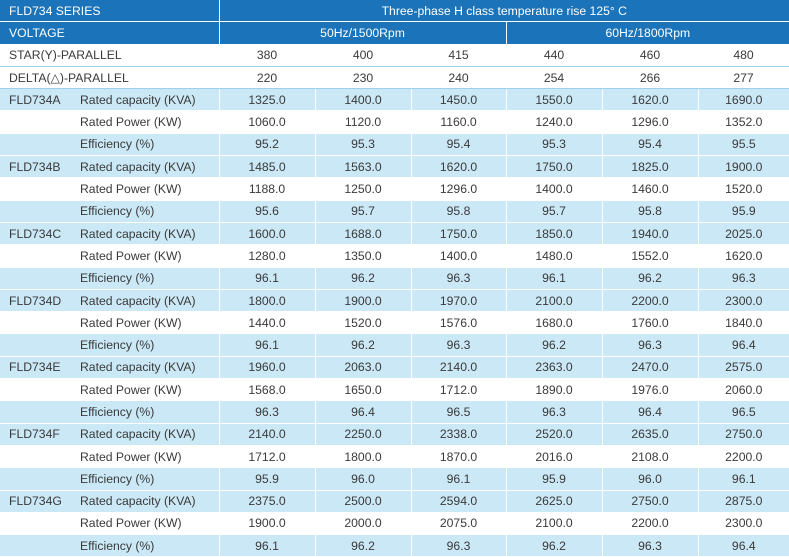 The width and height of the screenshot is (789, 557). Describe the element at coordinates (650, 167) in the screenshot. I see `value-cell: 1825.0` at that location.